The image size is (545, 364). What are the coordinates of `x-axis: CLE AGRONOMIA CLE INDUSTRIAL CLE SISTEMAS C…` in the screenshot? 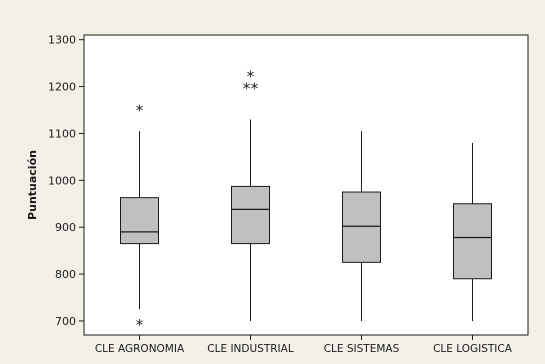 It's located at (304, 345).